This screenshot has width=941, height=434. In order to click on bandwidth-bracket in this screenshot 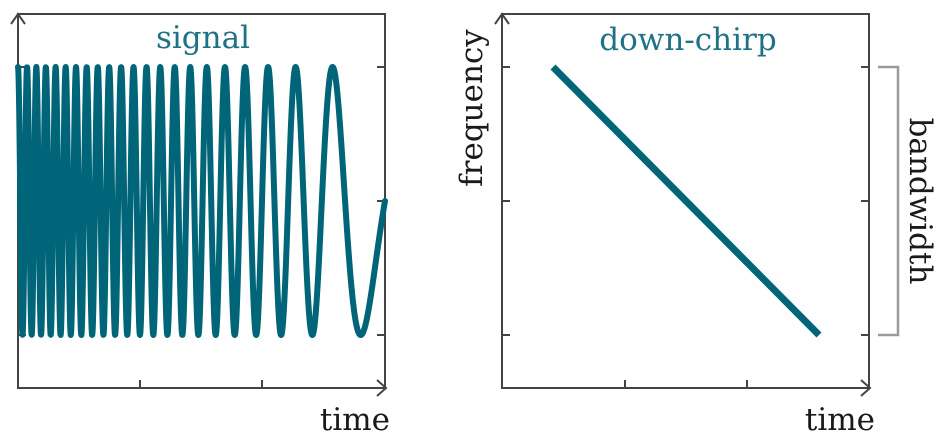, I will do `click(889, 201)`.